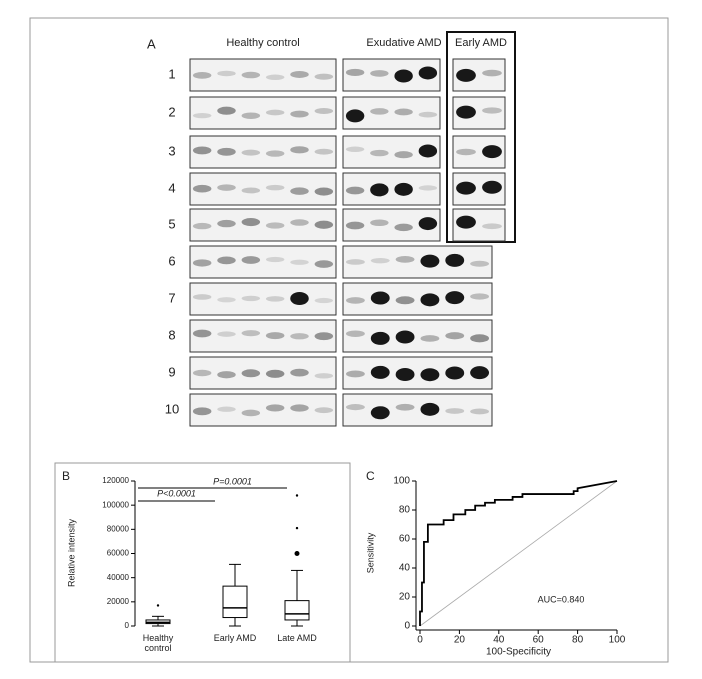 The height and width of the screenshot is (679, 702). Describe the element at coordinates (171, 150) in the screenshot. I see `row-label: 3` at that location.